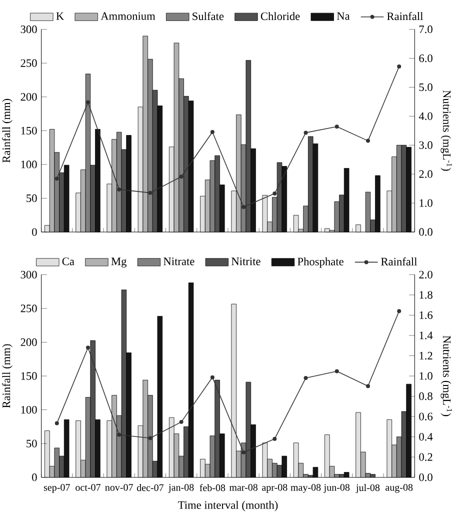  What do you see at coordinates (228, 506) in the screenshot?
I see `x-axis-title: Time interval (month)` at bounding box center [228, 506].